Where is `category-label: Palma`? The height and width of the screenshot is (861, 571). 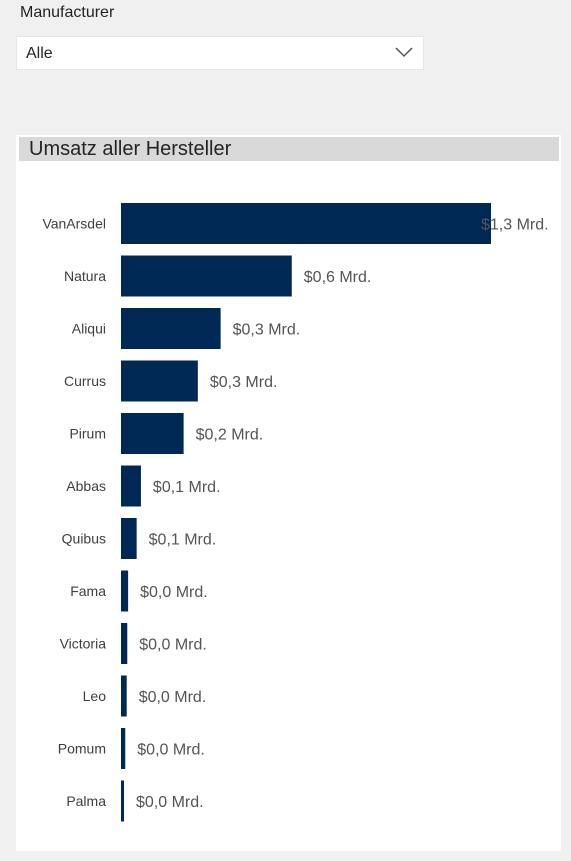
category-label: Palma is located at coordinates (86, 801).